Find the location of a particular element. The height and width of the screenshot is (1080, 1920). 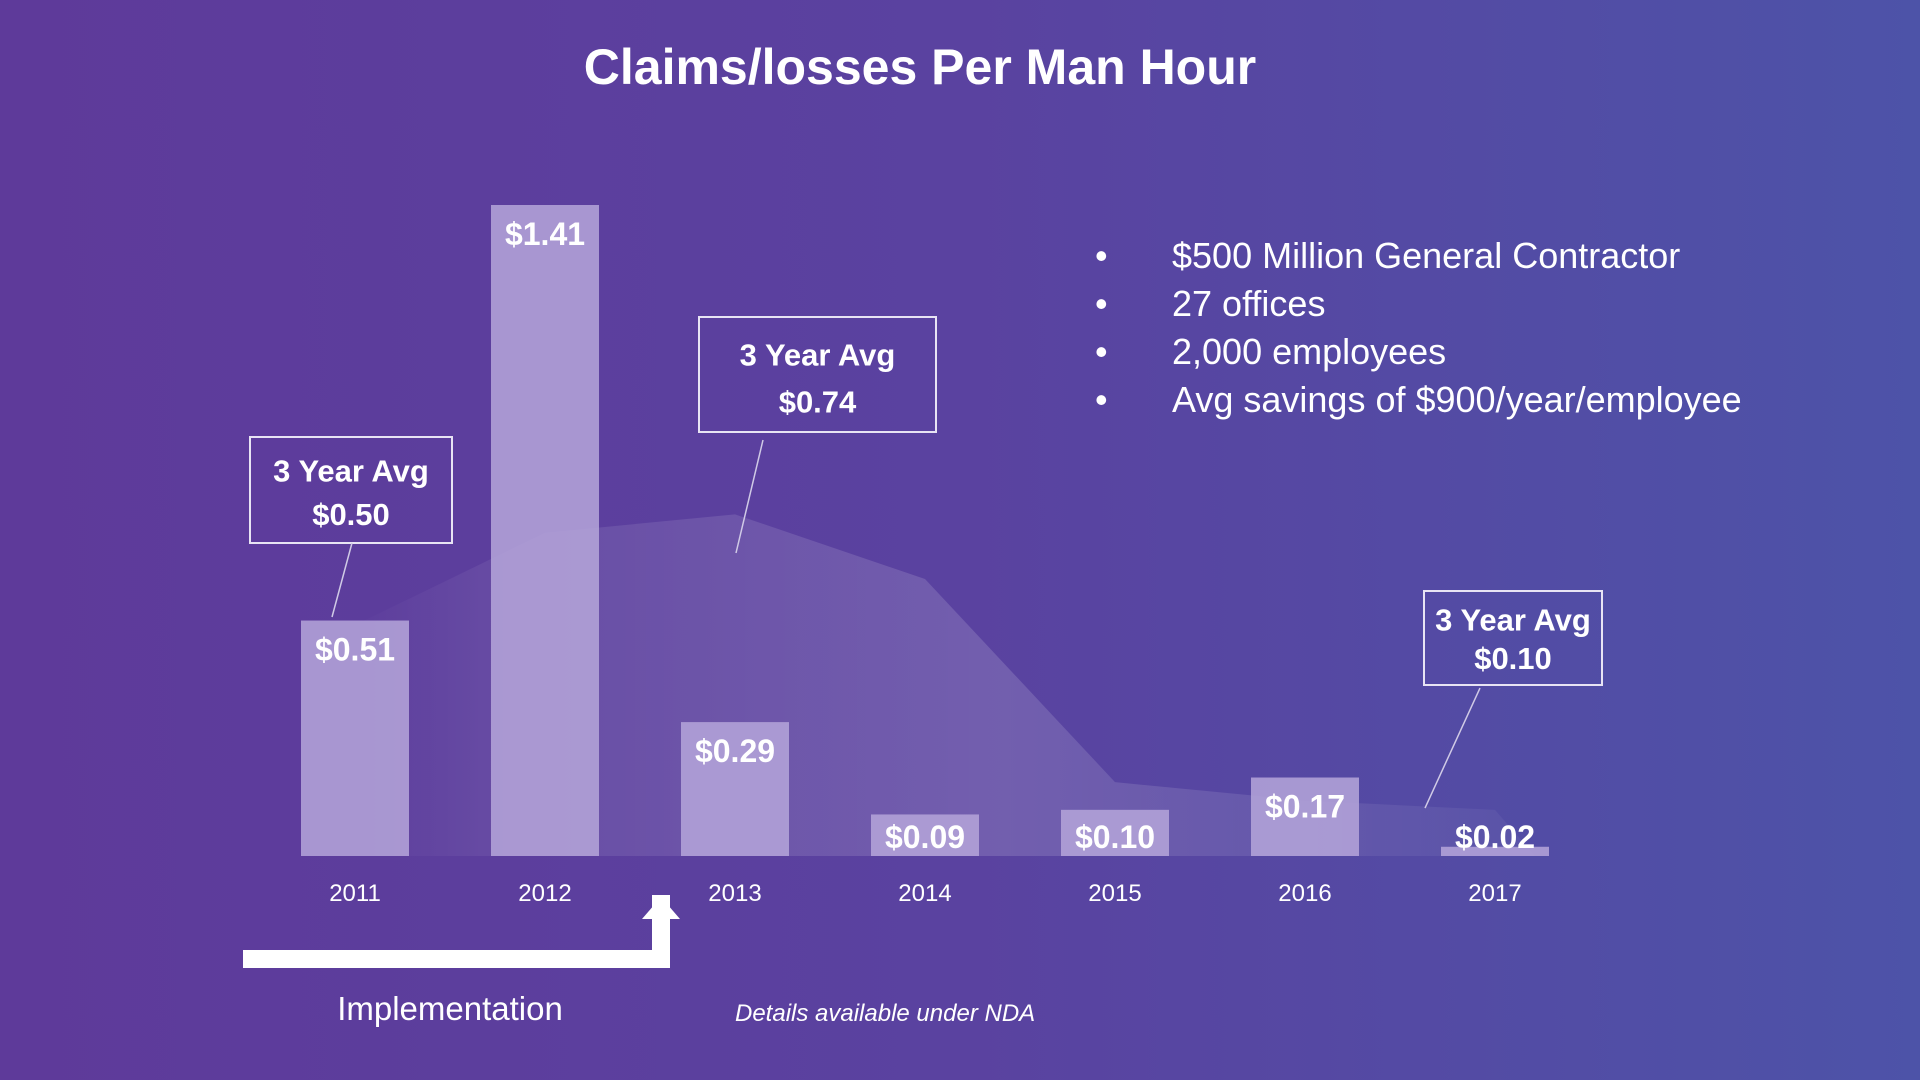

implementation-arrow-icon is located at coordinates (461, 931).